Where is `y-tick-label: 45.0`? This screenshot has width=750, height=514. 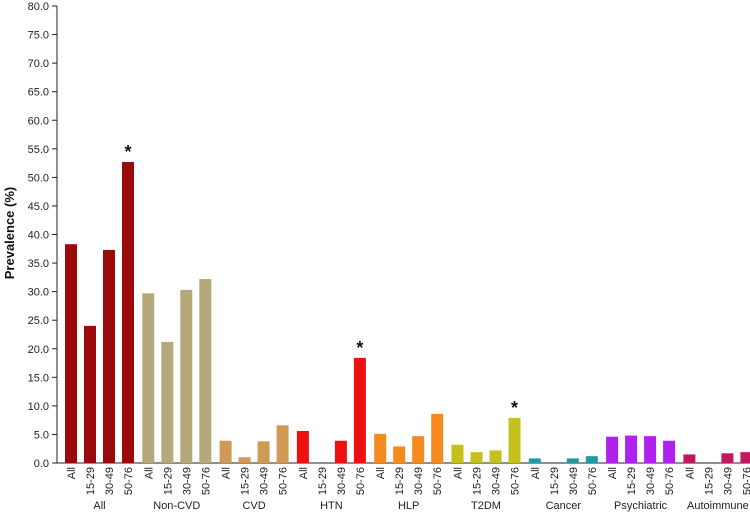
y-tick-label: 45.0 is located at coordinates (38, 207).